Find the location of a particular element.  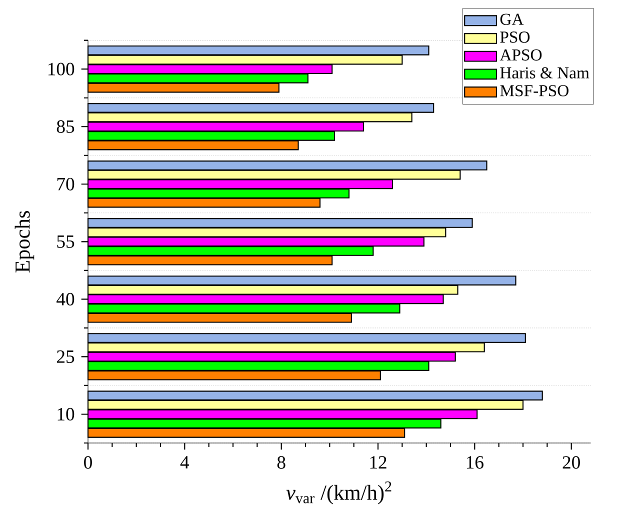

x-tick-label: 16 is located at coordinates (475, 462).